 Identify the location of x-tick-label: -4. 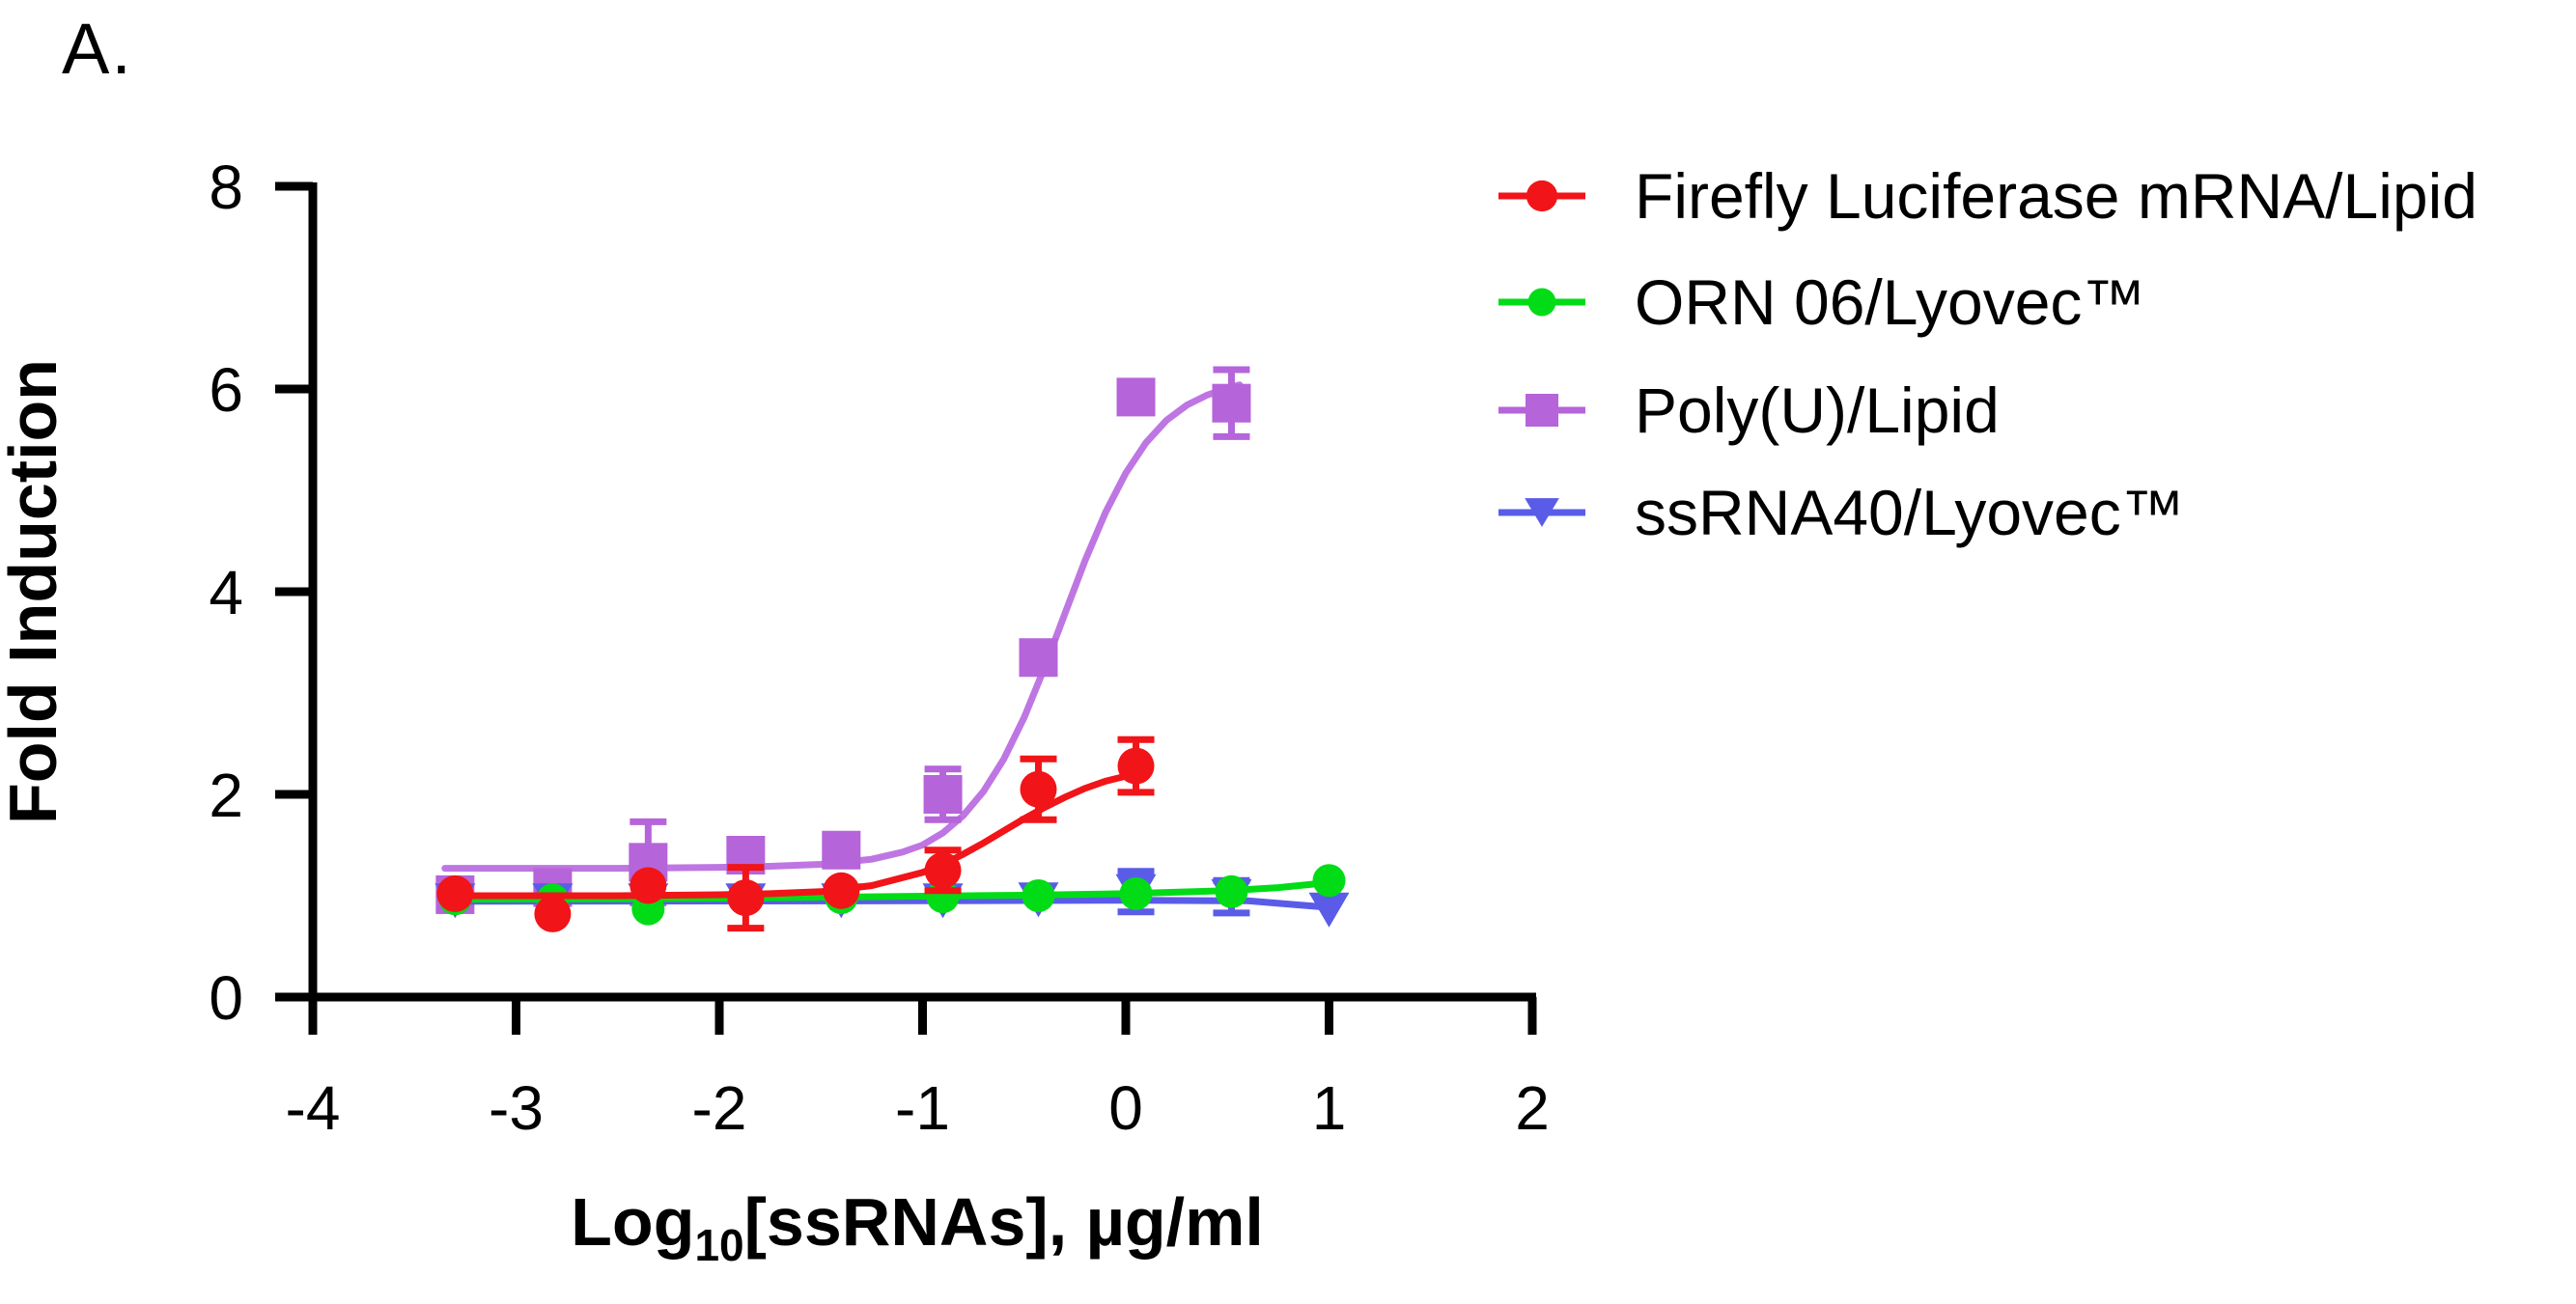
(314, 1108).